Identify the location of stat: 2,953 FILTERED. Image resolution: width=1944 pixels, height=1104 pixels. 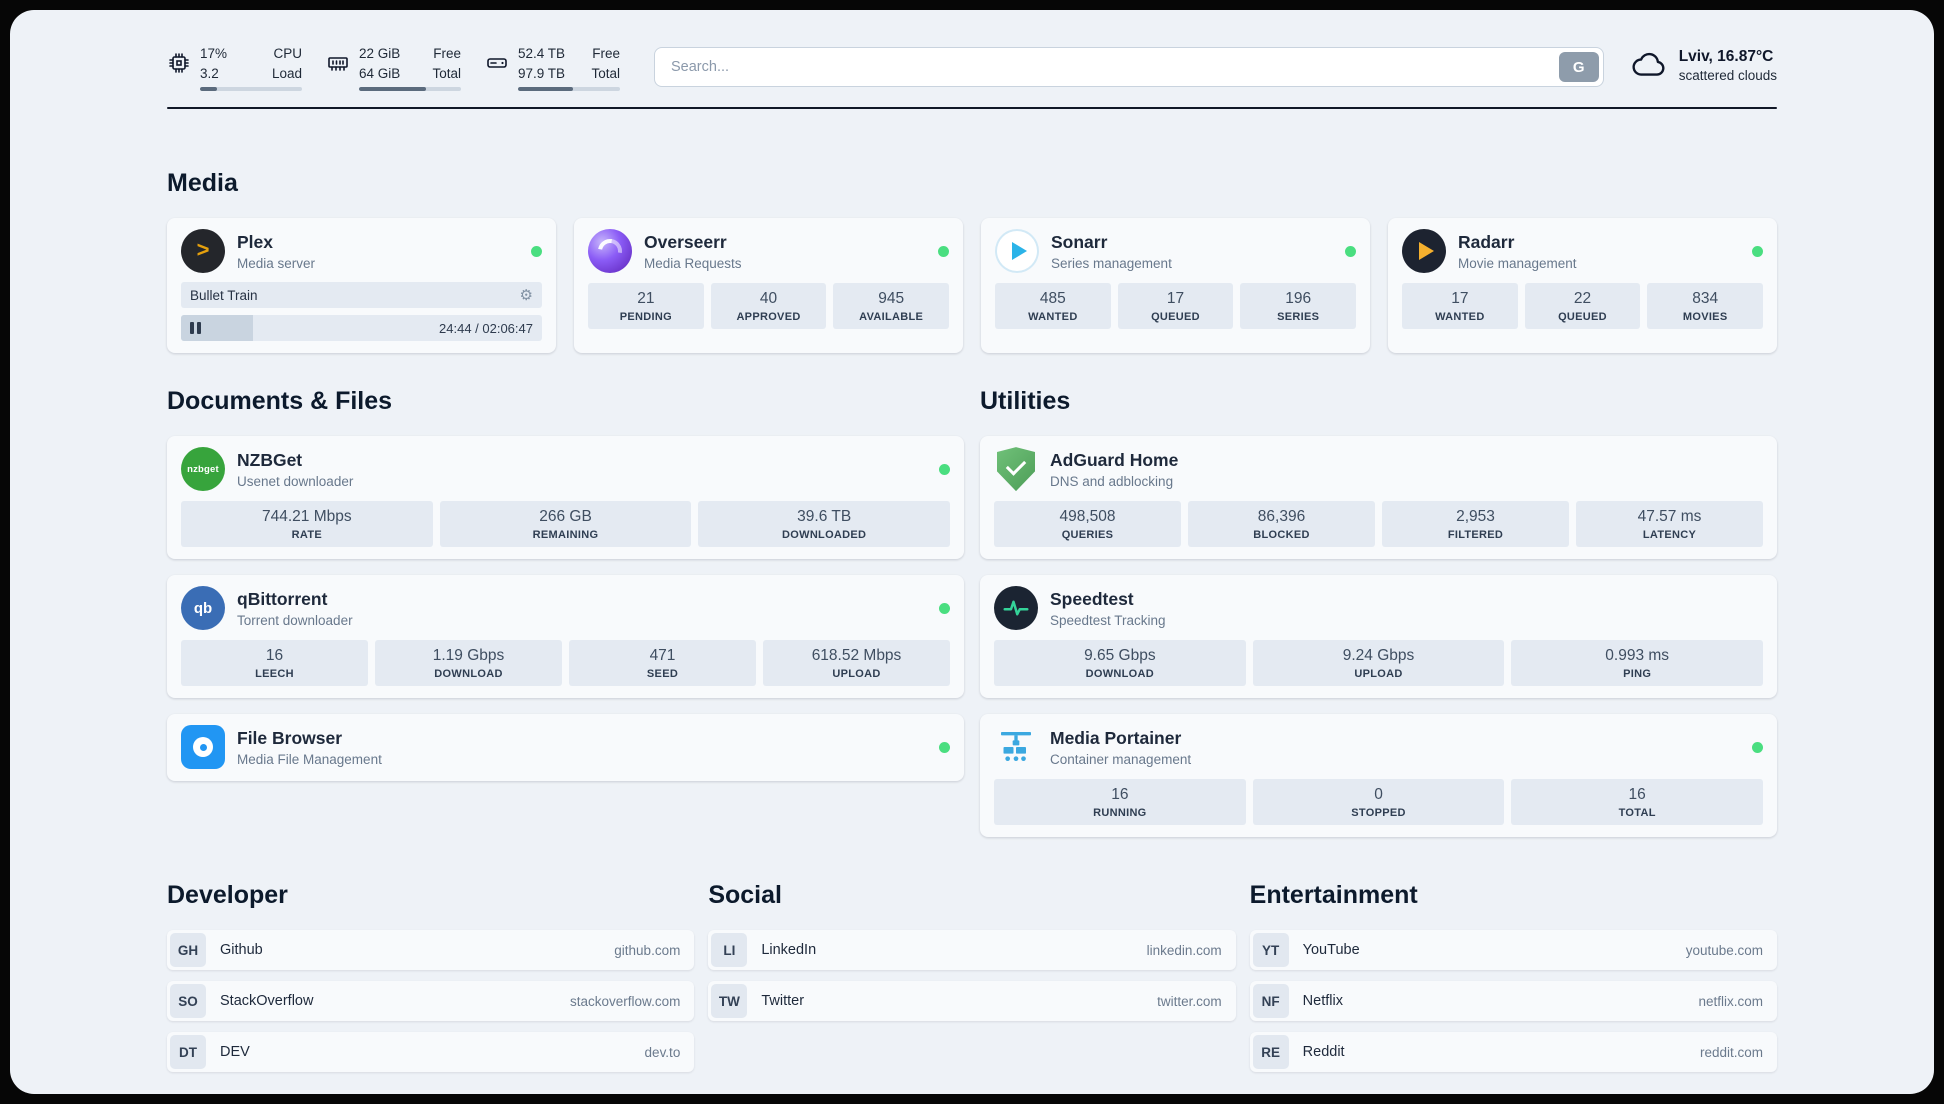
(1475, 524).